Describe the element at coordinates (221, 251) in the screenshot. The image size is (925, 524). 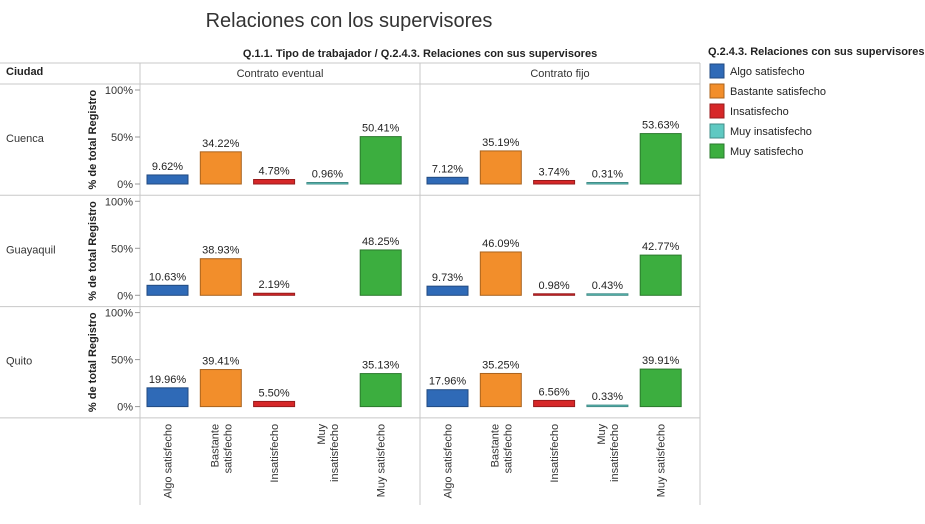
I see `data-label: 38.93%` at that location.